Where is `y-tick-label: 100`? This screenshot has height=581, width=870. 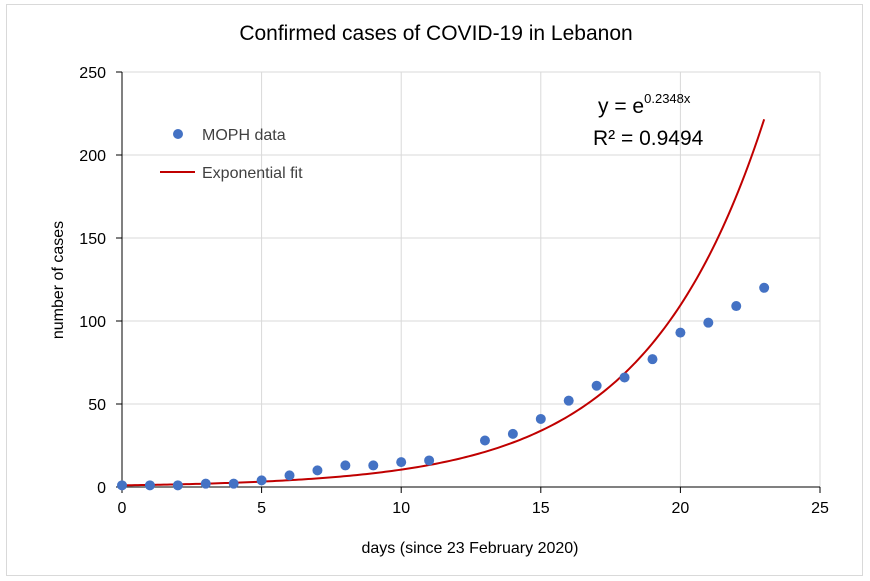 y-tick-label: 100 is located at coordinates (92, 322).